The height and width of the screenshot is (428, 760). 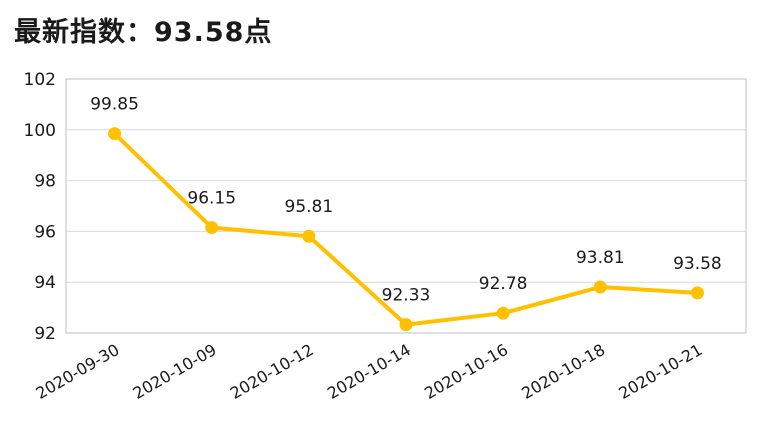 I want to click on y-tick-label: 100, so click(x=40, y=131).